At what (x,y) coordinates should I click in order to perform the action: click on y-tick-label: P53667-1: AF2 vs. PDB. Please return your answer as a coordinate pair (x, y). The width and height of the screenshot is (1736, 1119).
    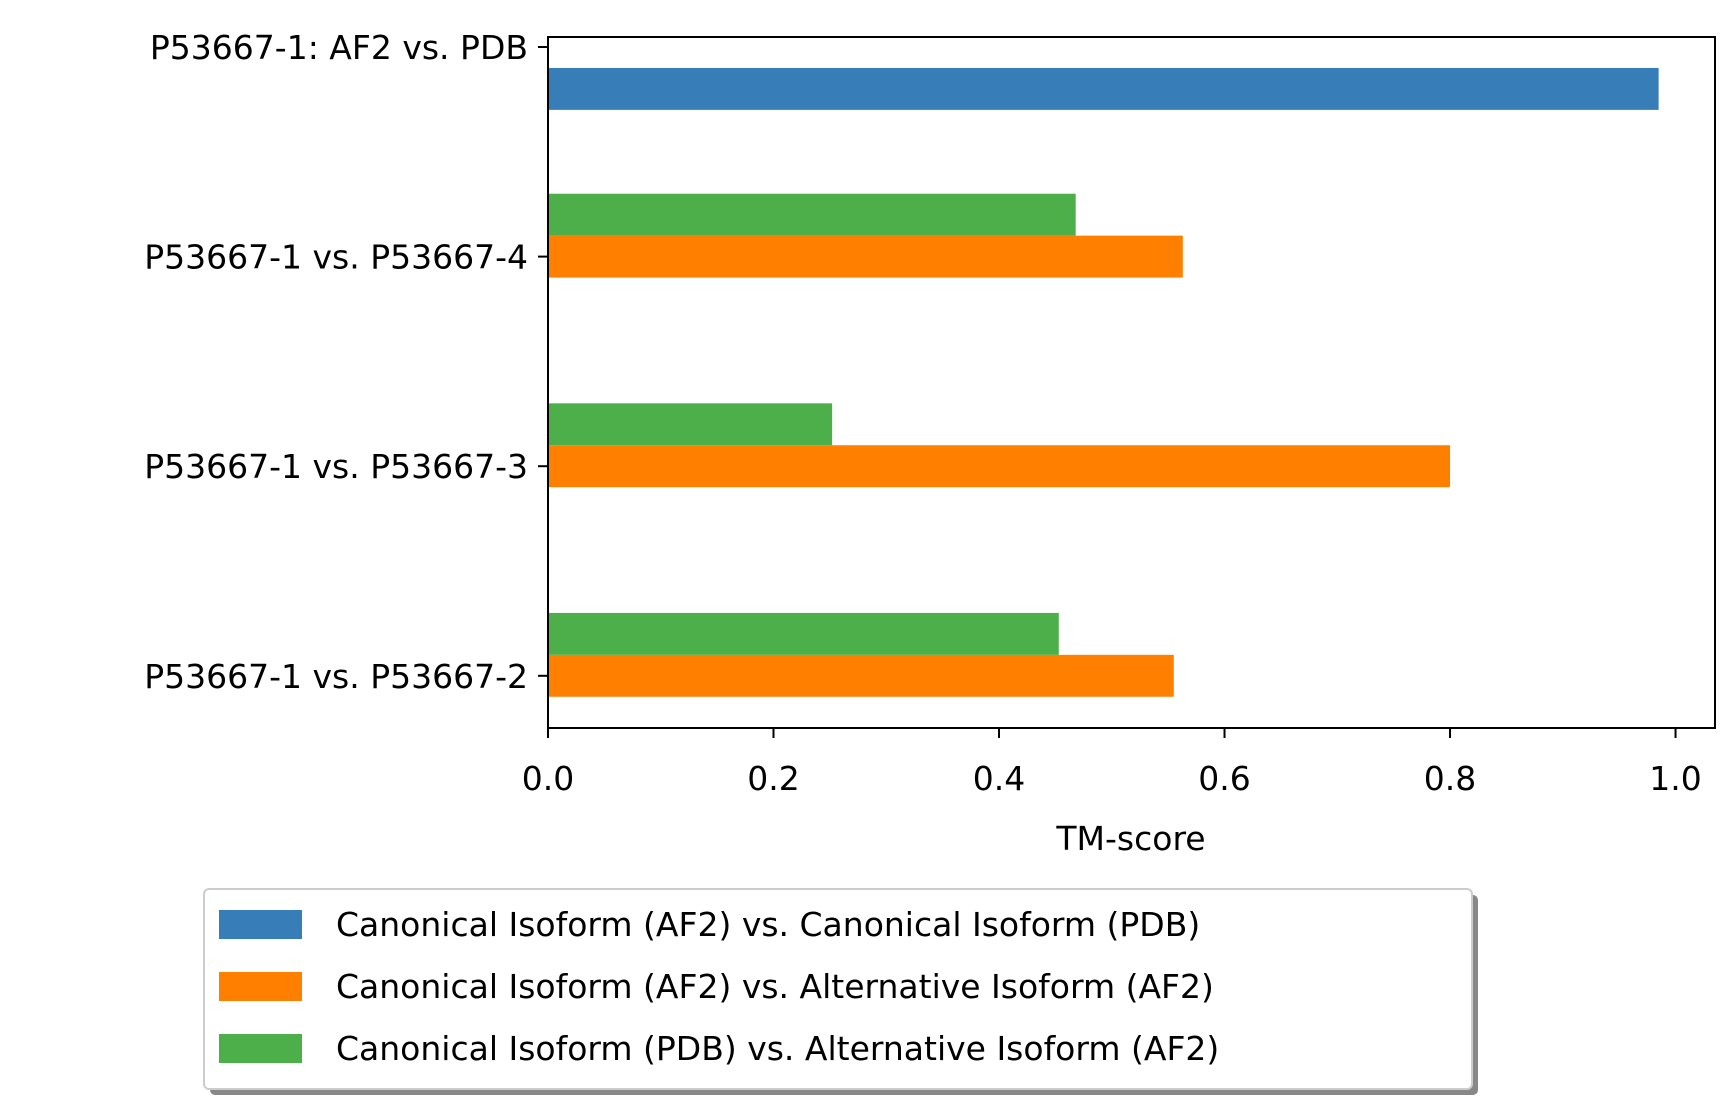
    Looking at the image, I should click on (339, 47).